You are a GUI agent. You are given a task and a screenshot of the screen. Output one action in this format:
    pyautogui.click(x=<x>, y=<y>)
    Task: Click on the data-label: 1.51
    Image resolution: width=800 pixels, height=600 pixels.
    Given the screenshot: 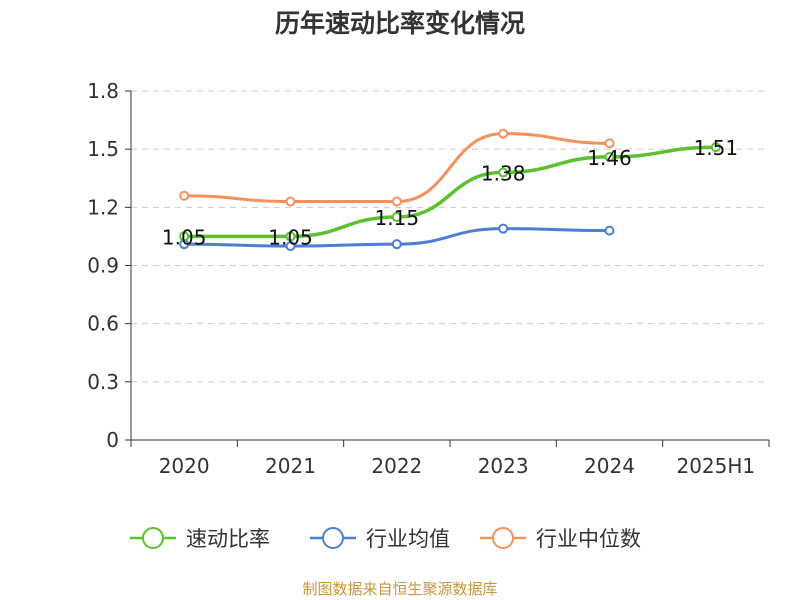 What is the action you would take?
    pyautogui.click(x=716, y=148)
    